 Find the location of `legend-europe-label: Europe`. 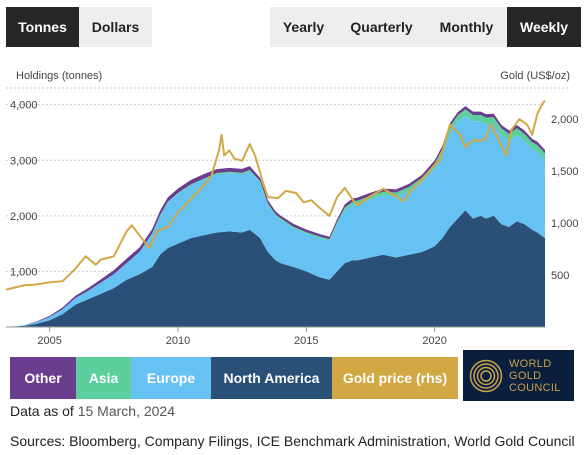

legend-europe-label: Europe is located at coordinates (171, 378).